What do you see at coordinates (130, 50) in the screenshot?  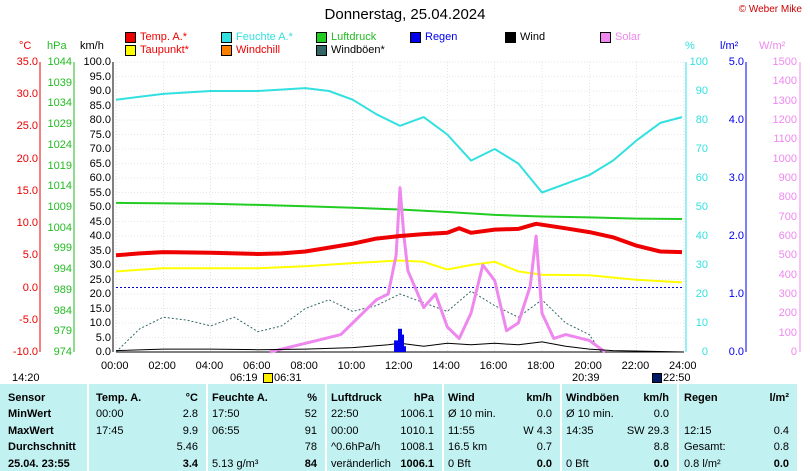 I see `legend-swatch-dewpoint` at bounding box center [130, 50].